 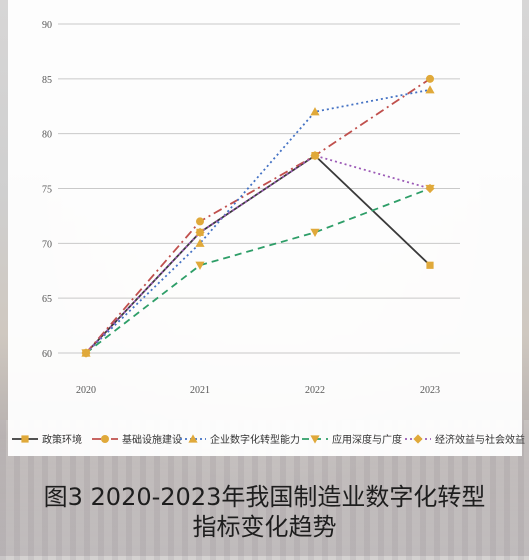 What do you see at coordinates (47, 25) in the screenshot?
I see `y-tick-label: 90` at bounding box center [47, 25].